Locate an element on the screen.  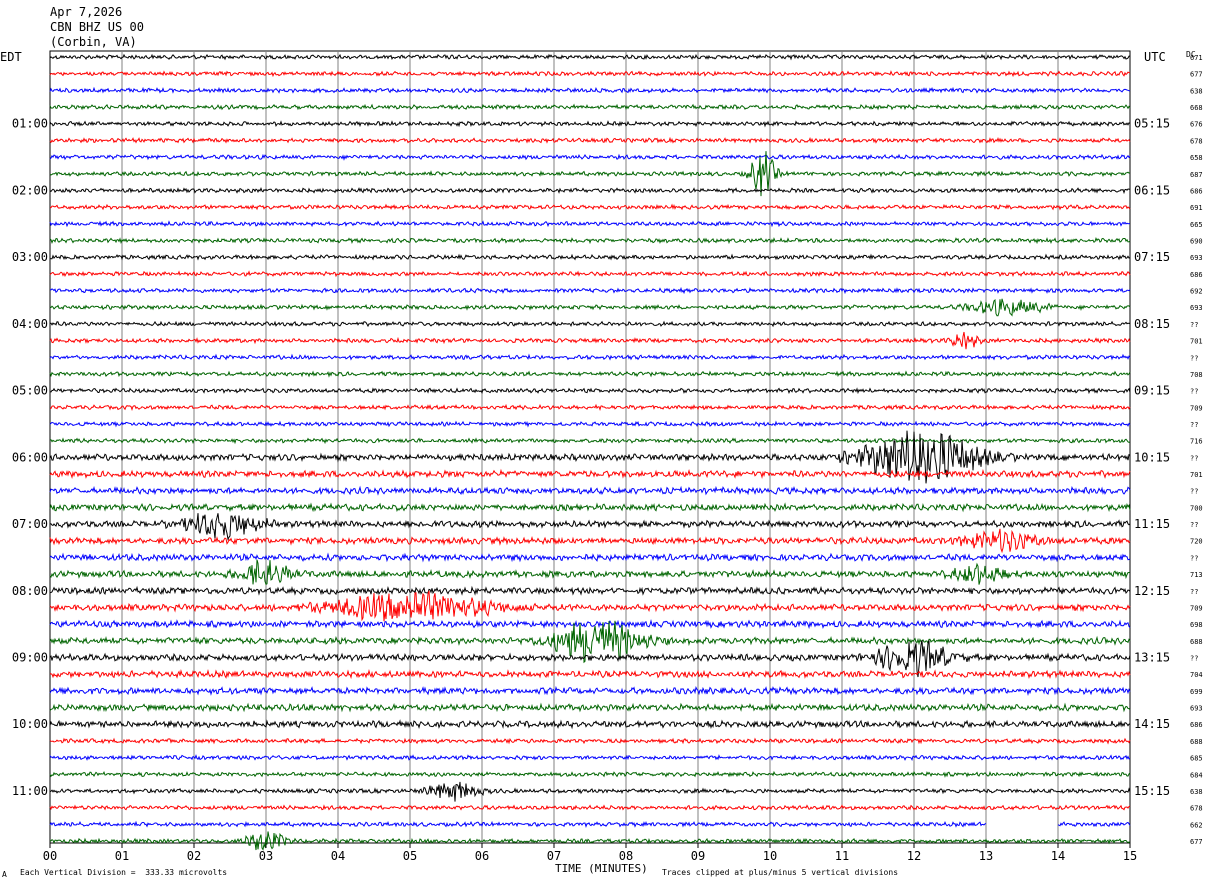
dc-offset-label: 668 is located at coordinates (1196, 108).